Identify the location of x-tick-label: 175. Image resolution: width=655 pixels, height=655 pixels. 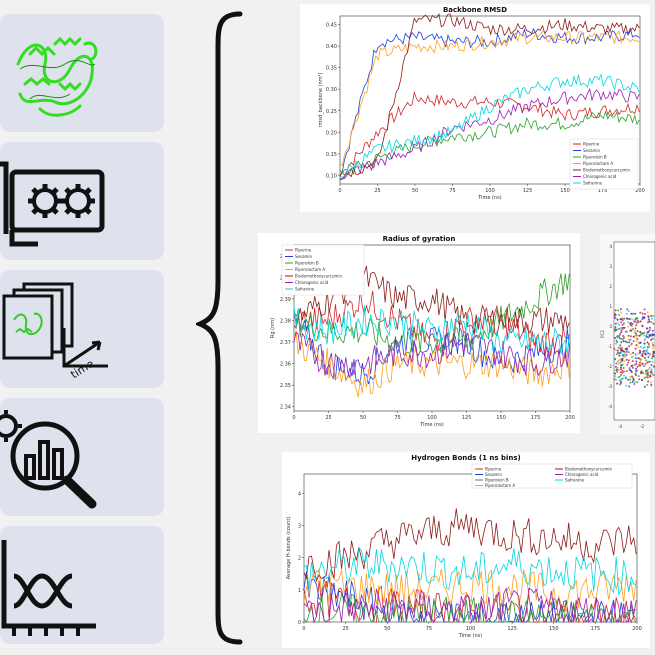
(596, 629).